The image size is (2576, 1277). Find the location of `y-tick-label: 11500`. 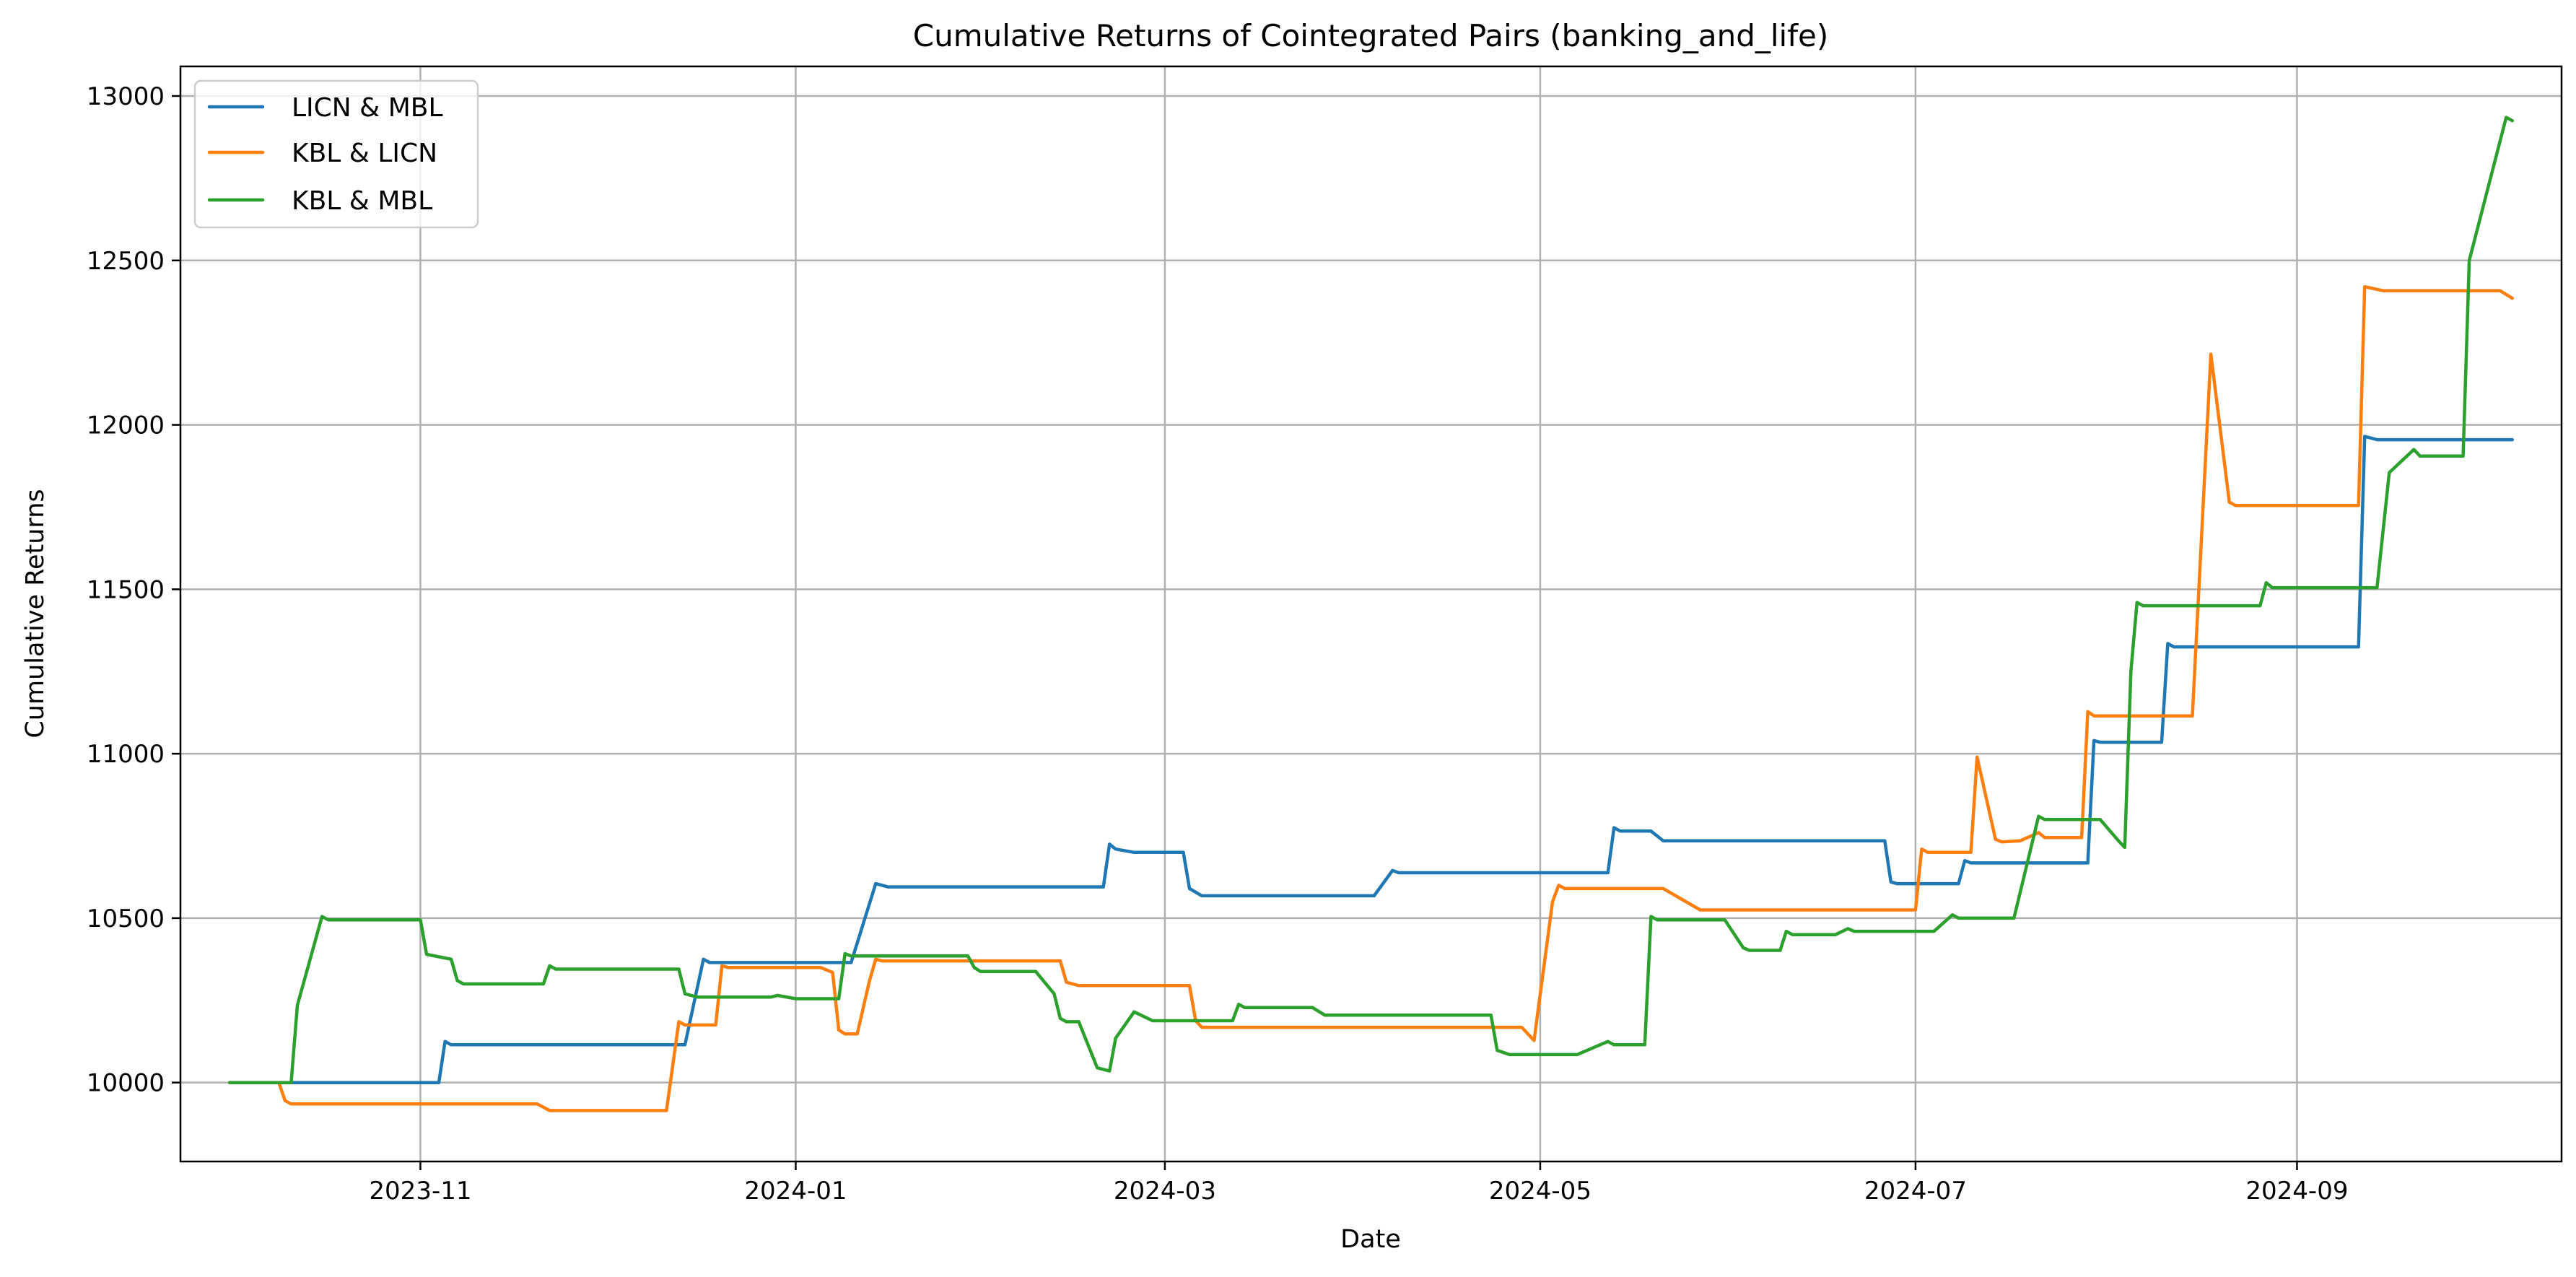

y-tick-label: 11500 is located at coordinates (126, 589).